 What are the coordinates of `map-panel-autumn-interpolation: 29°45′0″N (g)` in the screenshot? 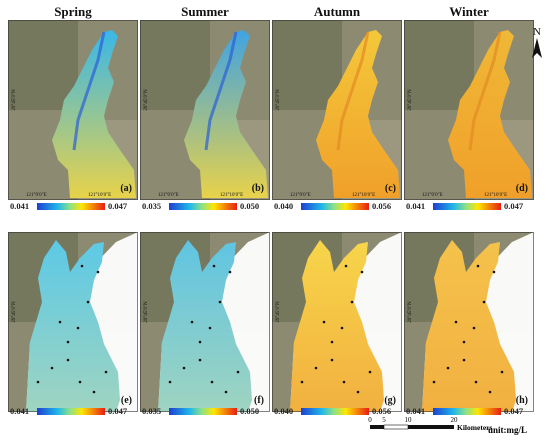 It's located at (337, 322).